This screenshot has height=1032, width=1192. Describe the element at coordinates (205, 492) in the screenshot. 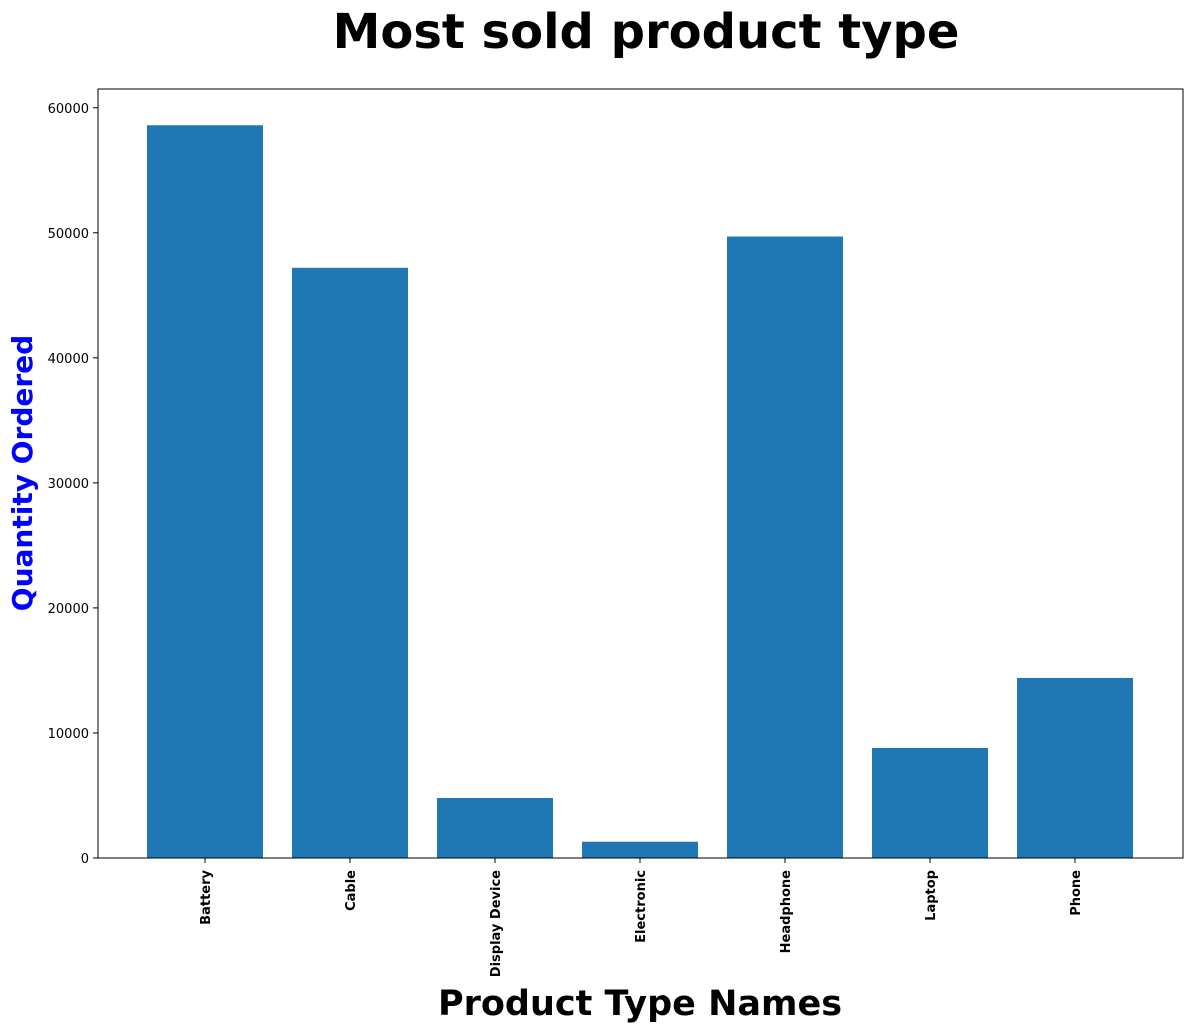

I see `bar-battery` at that location.